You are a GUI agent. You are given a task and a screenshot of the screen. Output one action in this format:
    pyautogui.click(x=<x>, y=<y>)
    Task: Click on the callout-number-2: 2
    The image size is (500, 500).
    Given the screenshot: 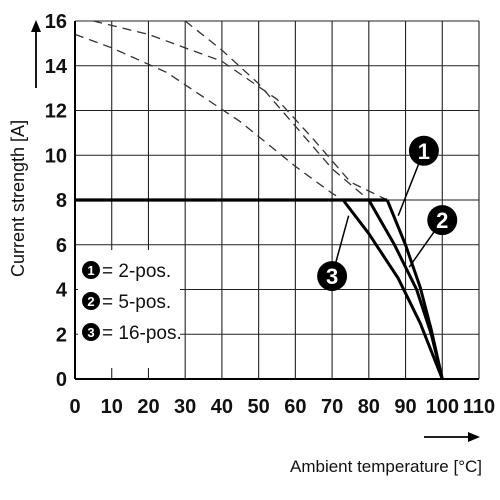 What is the action you would take?
    pyautogui.click(x=442, y=220)
    